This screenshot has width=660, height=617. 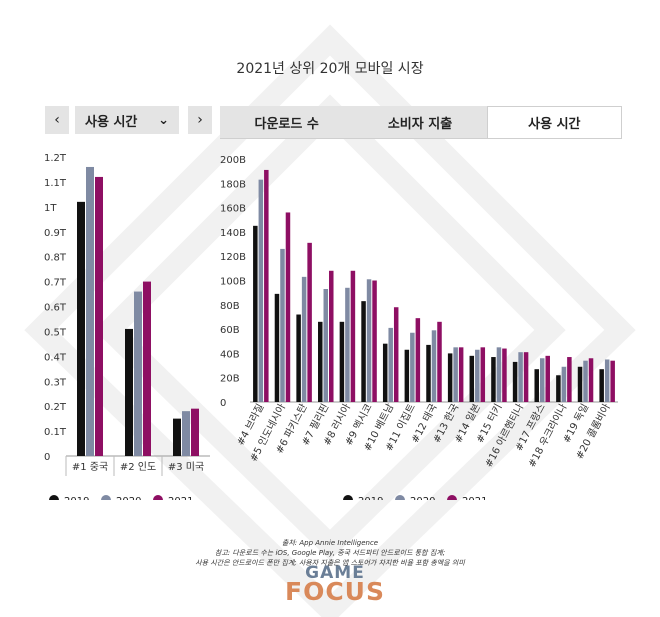 I want to click on footer-source: 출처: App Annie Intelligence, so click(x=330, y=543).